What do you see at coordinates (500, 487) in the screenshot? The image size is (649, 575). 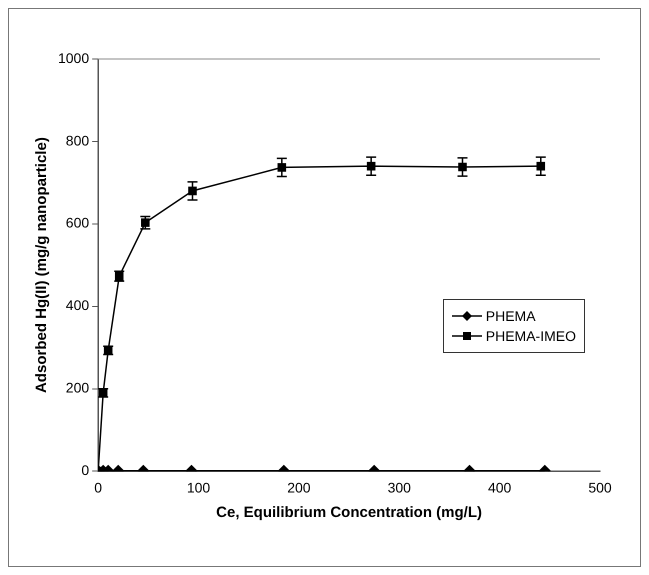 I see `x-tick-label: 400` at bounding box center [500, 487].